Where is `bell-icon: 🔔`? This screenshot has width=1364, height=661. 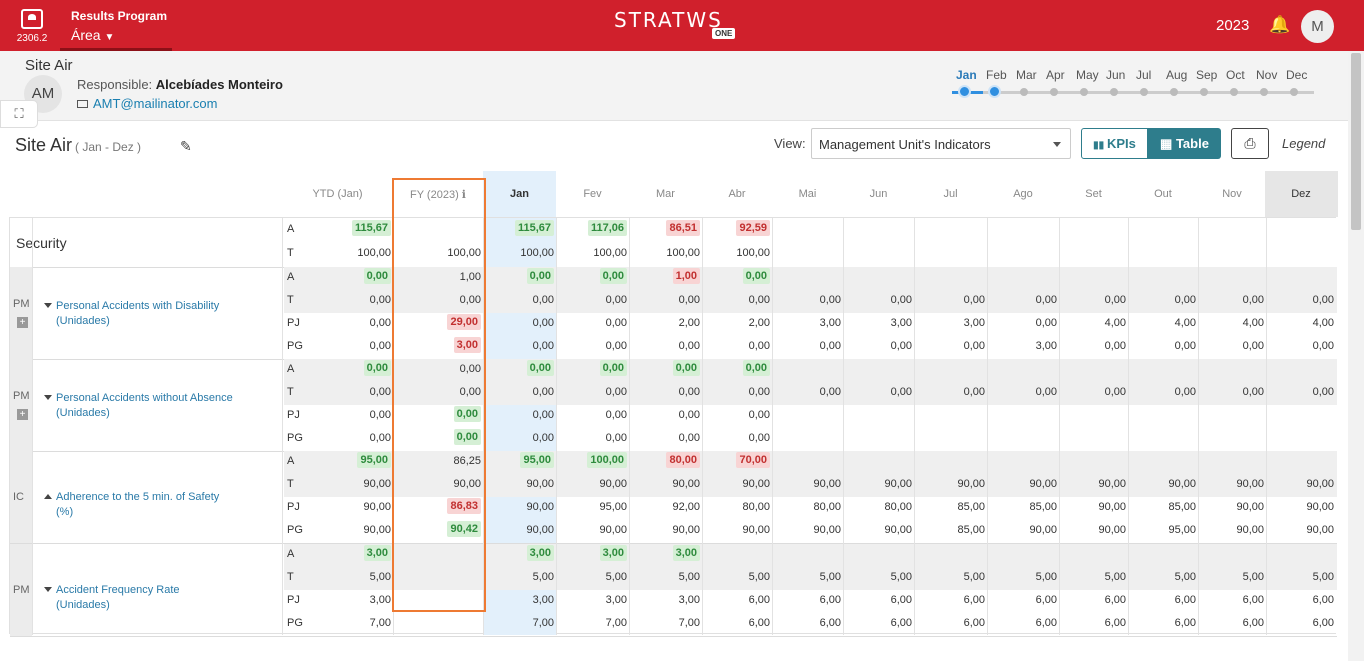
bell-icon: 🔔 is located at coordinates (1280, 24).